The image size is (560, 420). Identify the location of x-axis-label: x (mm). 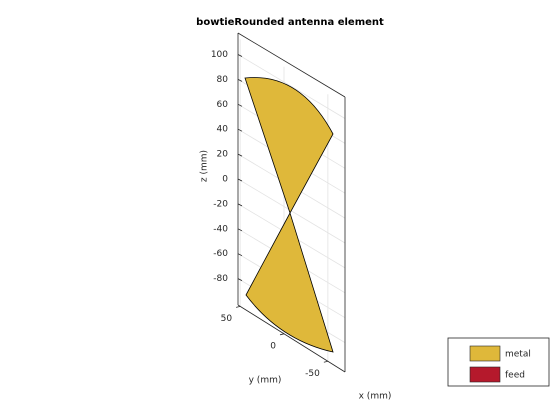
(375, 397).